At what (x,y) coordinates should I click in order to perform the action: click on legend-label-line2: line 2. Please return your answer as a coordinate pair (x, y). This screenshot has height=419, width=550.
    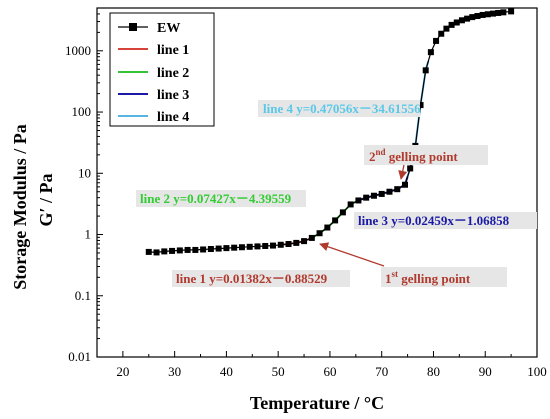
    Looking at the image, I should click on (173, 73).